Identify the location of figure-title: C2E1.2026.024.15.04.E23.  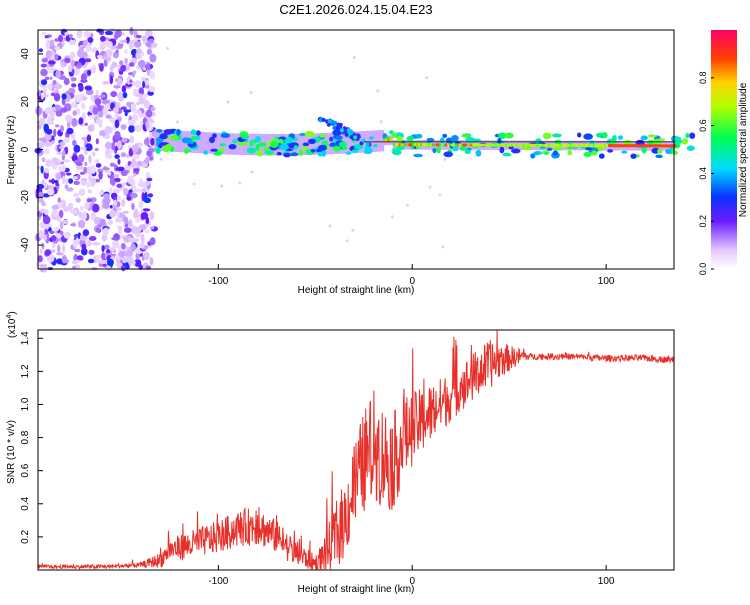
(355, 9).